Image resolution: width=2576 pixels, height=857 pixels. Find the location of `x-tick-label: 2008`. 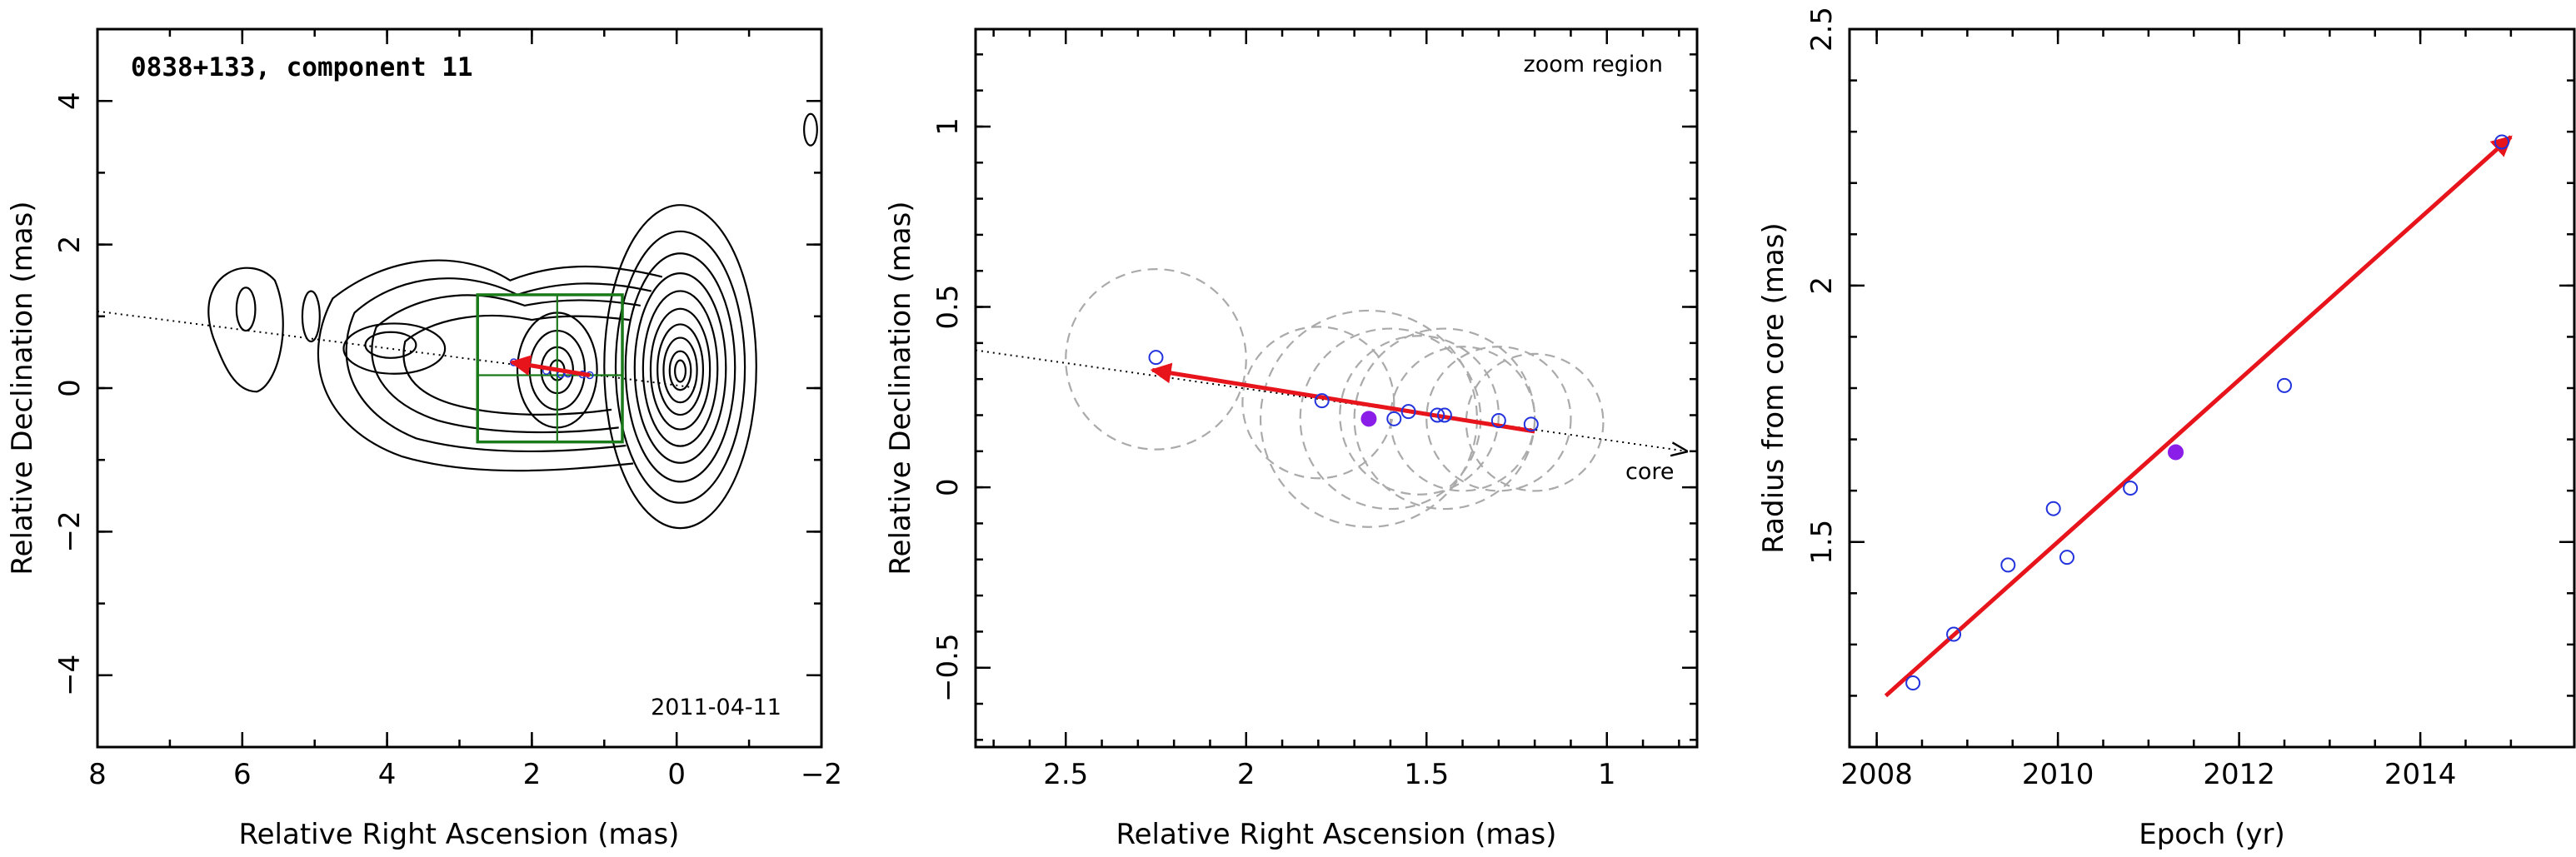

x-tick-label: 2008 is located at coordinates (1876, 775).